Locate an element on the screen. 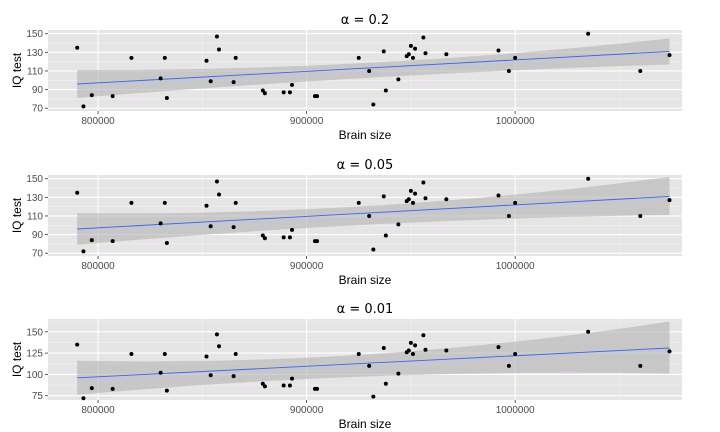 This screenshot has width=720, height=432. y-axis-label: IQ test is located at coordinates (17, 215).